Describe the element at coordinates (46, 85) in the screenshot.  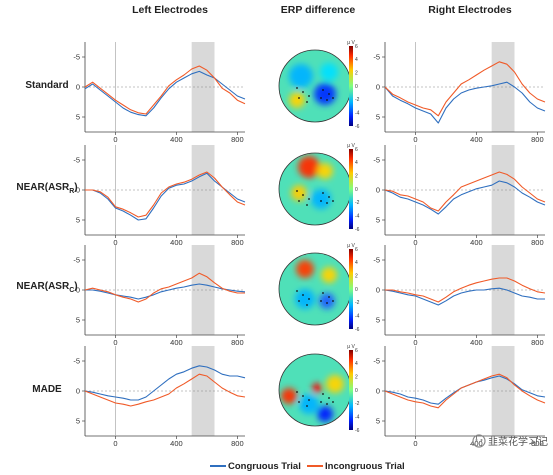
I see `row-label-0: Standard` at that location.